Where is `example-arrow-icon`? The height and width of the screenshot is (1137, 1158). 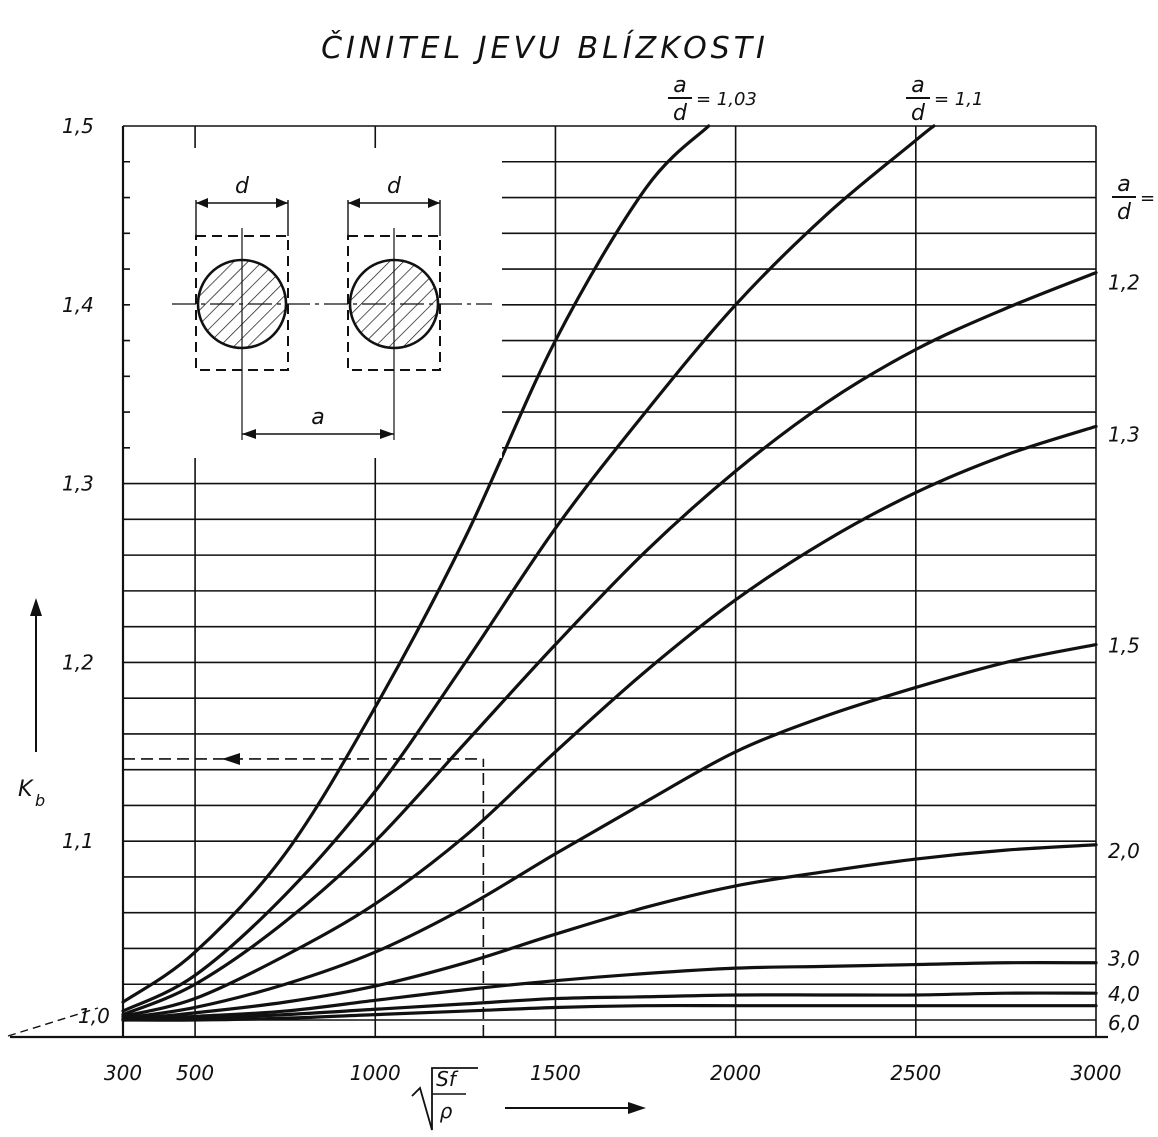
example-arrow-icon is located at coordinates (231, 758).